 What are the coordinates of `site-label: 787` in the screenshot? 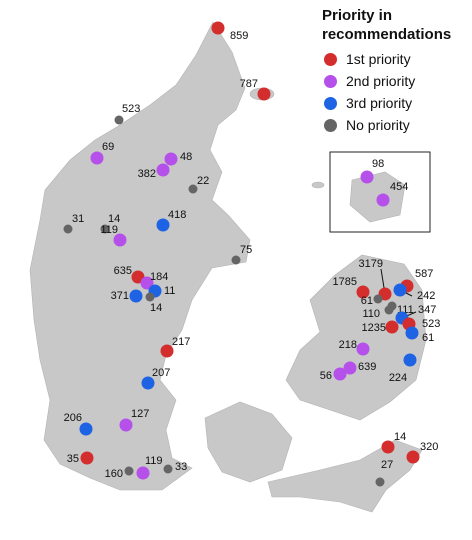 It's located at (249, 84).